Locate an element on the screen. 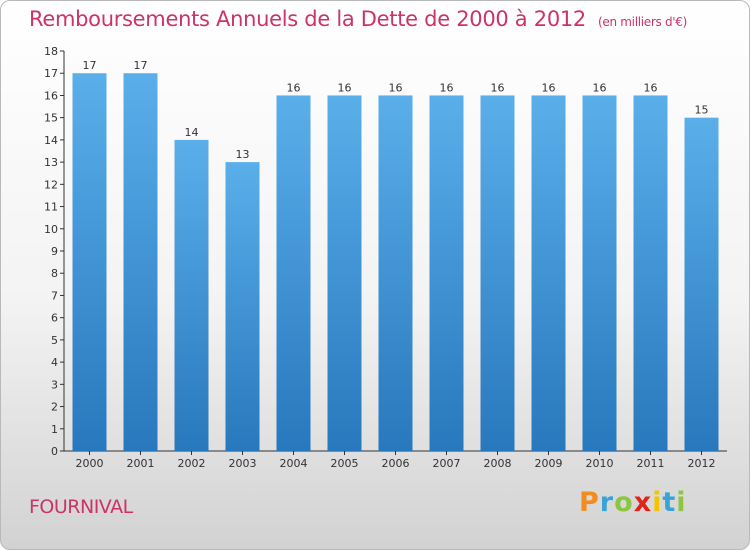 The height and width of the screenshot is (550, 750). y-tick-label: 14 is located at coordinates (51, 140).